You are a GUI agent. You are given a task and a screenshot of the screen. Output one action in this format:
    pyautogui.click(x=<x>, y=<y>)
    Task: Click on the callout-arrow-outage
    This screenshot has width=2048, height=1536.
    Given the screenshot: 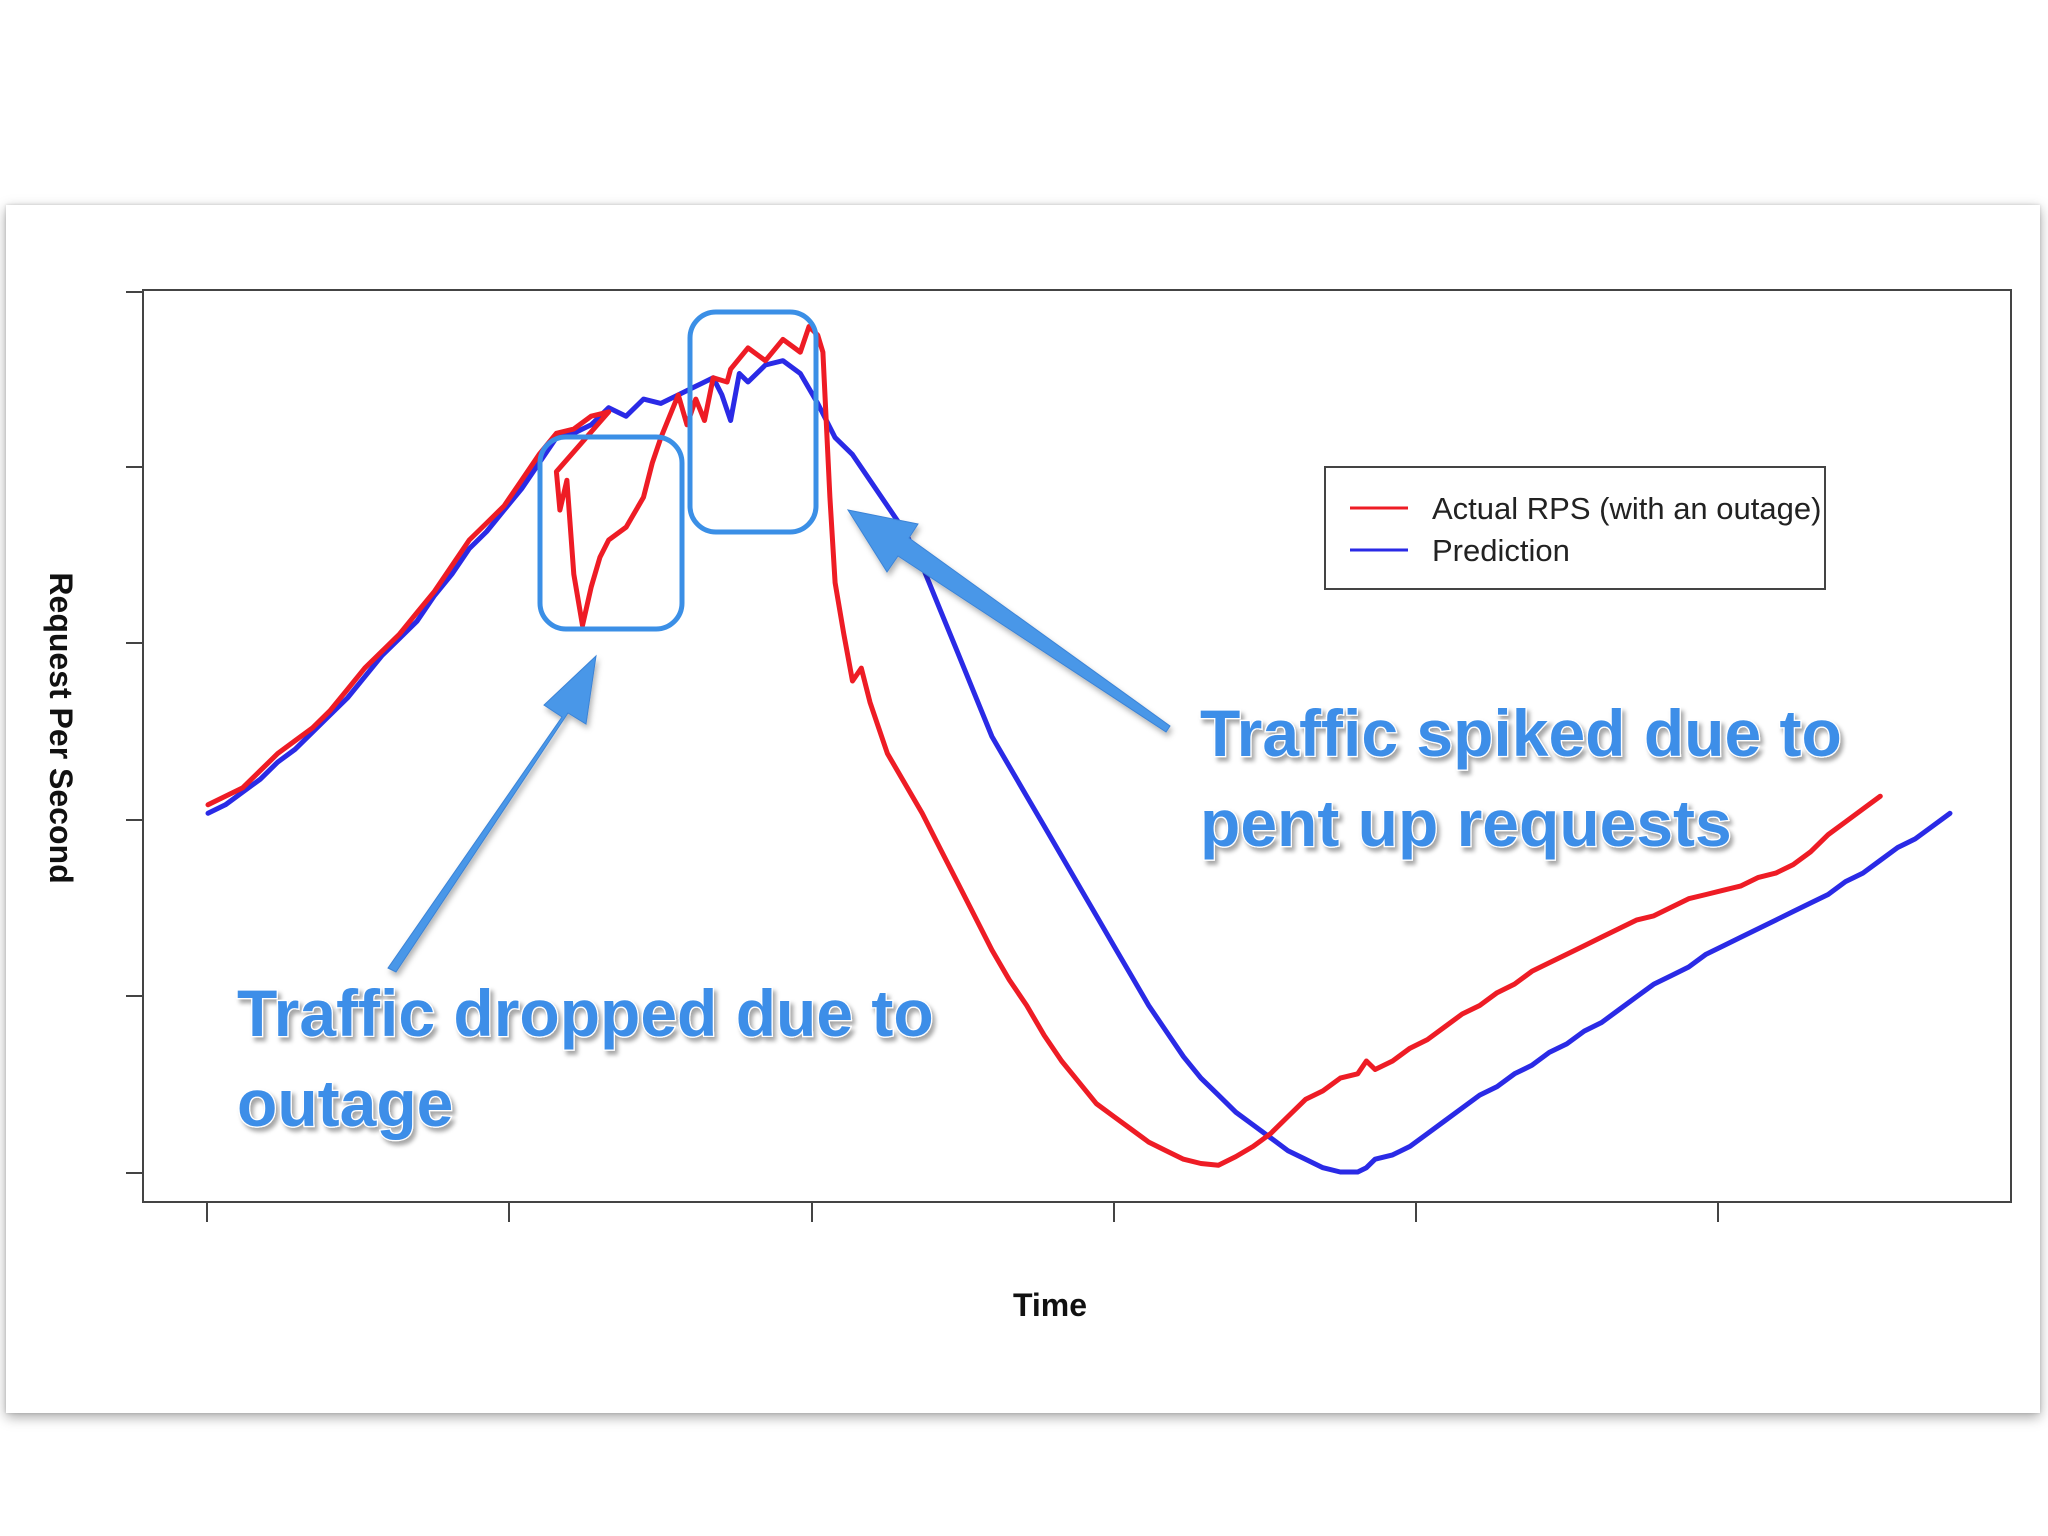 What is the action you would take?
    pyautogui.click(x=492, y=813)
    